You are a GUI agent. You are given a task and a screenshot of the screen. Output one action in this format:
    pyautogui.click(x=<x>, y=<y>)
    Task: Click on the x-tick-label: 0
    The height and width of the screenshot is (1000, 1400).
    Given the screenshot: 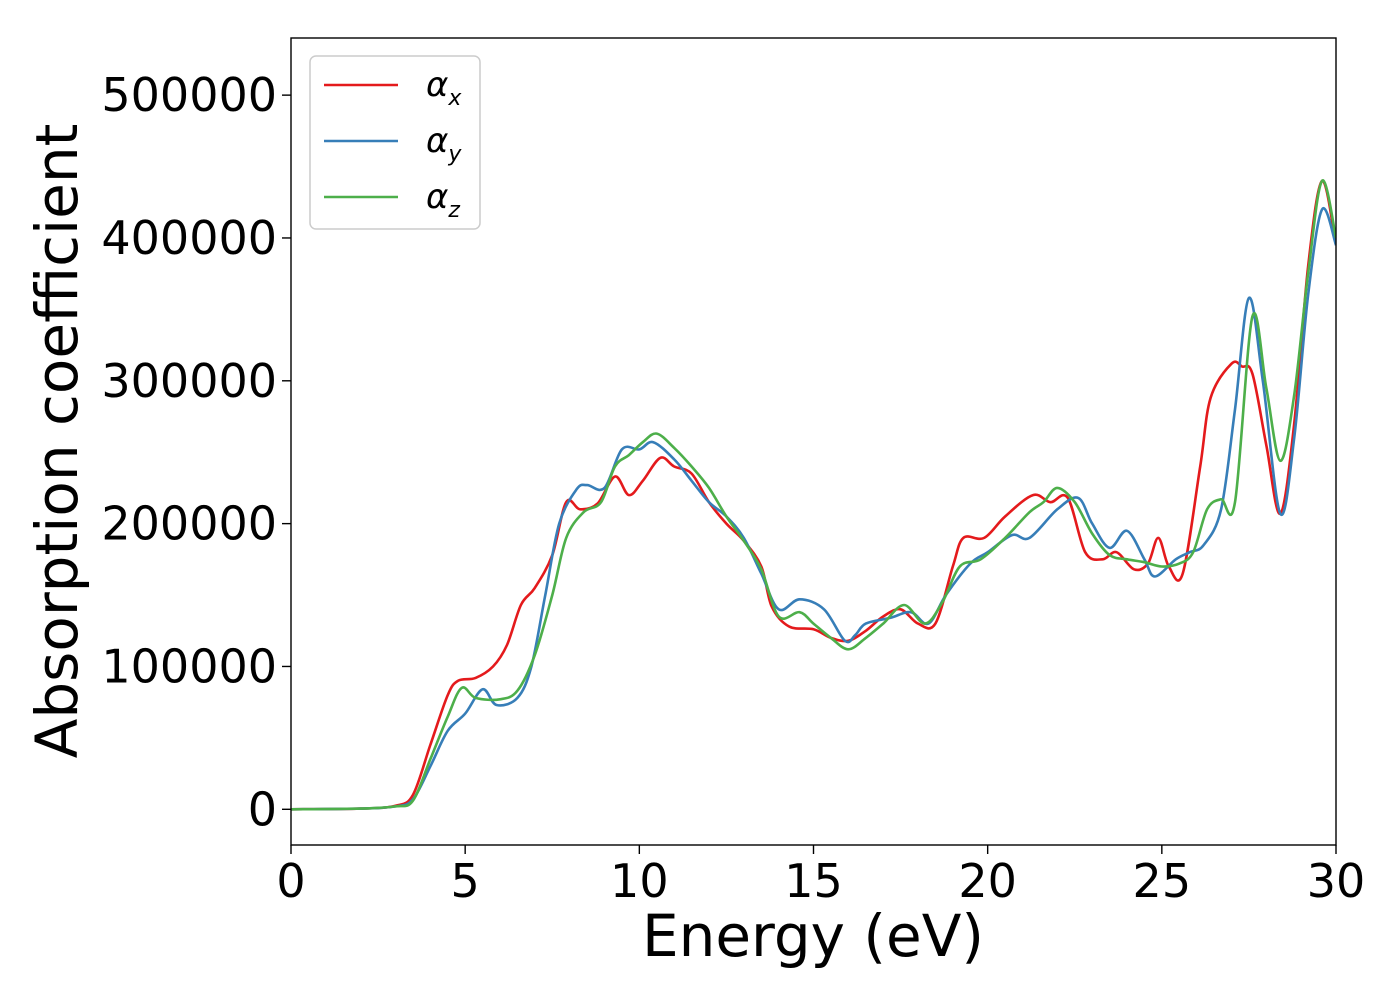 What is the action you would take?
    pyautogui.click(x=290, y=881)
    